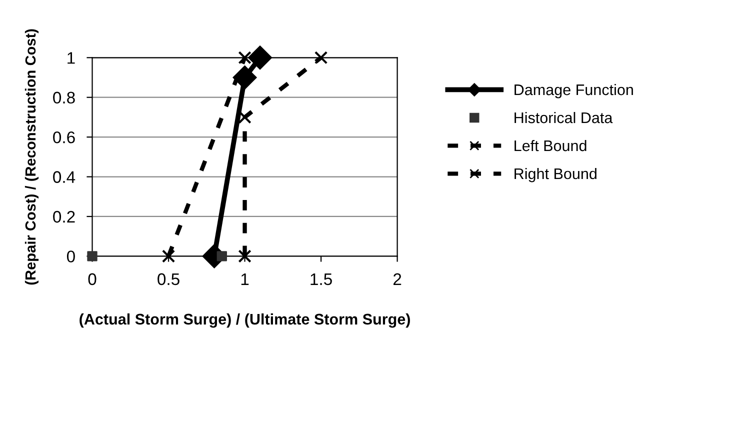 The image size is (744, 427). Describe the element at coordinates (70, 256) in the screenshot. I see `y-tick-label: 0` at that location.